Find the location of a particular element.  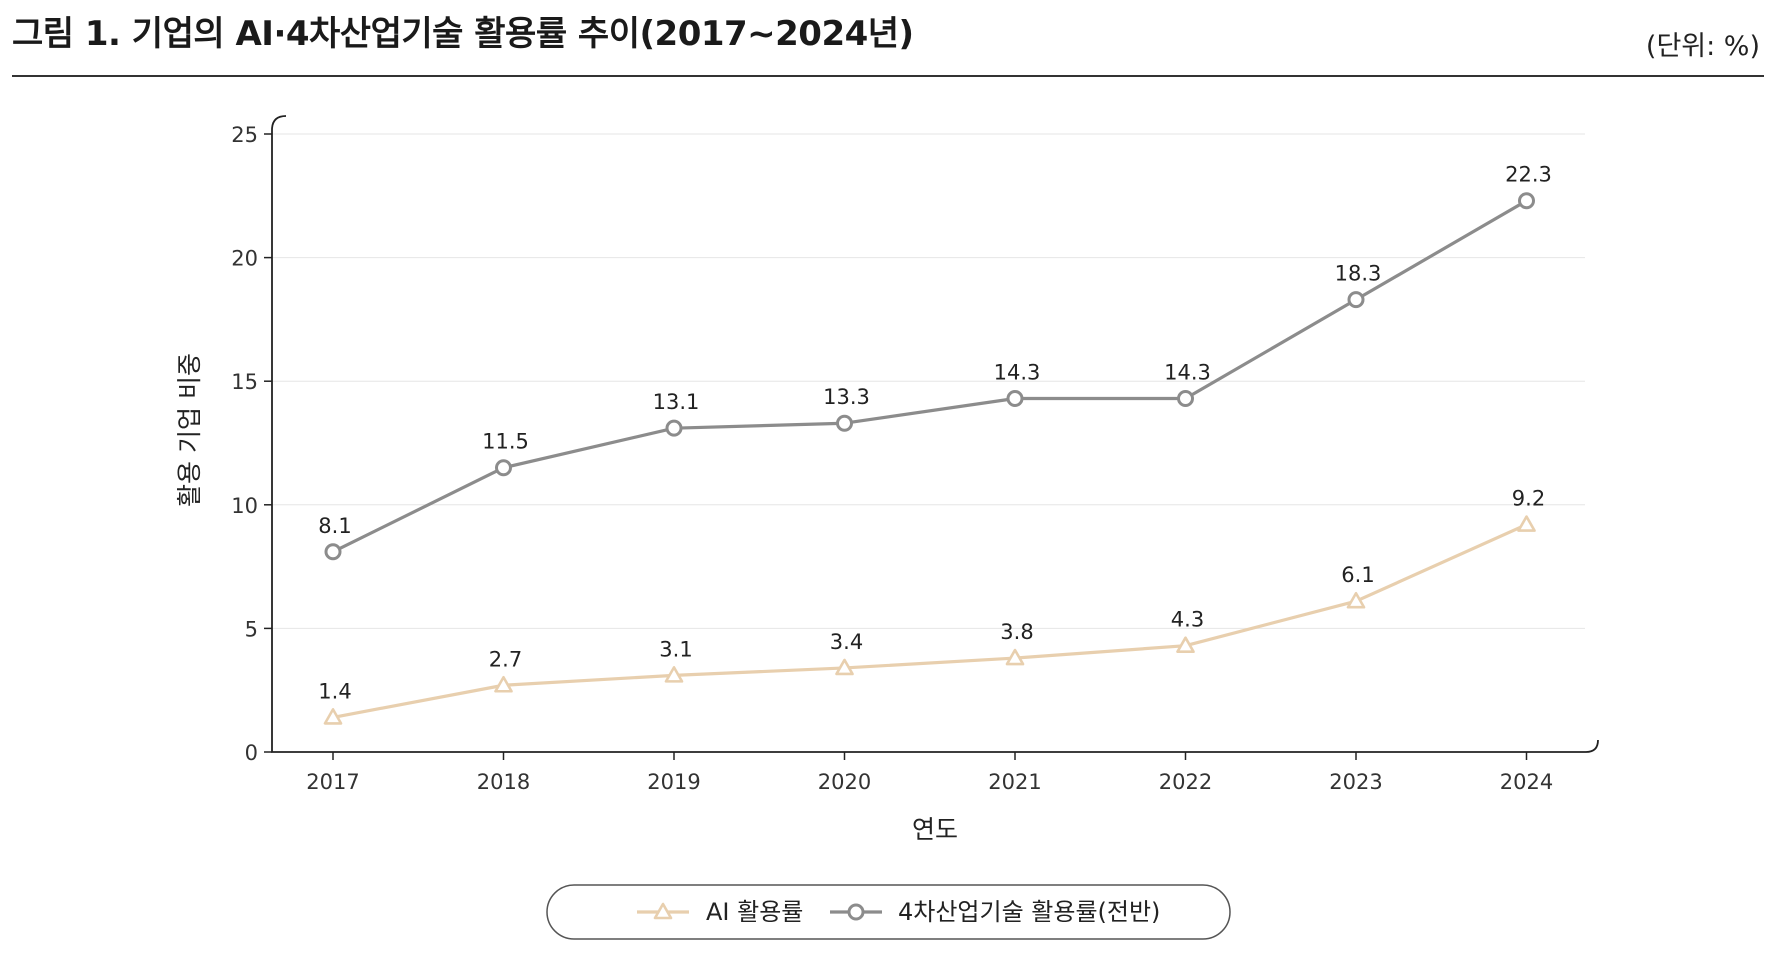

y-tick-label: 15 is located at coordinates (244, 382).